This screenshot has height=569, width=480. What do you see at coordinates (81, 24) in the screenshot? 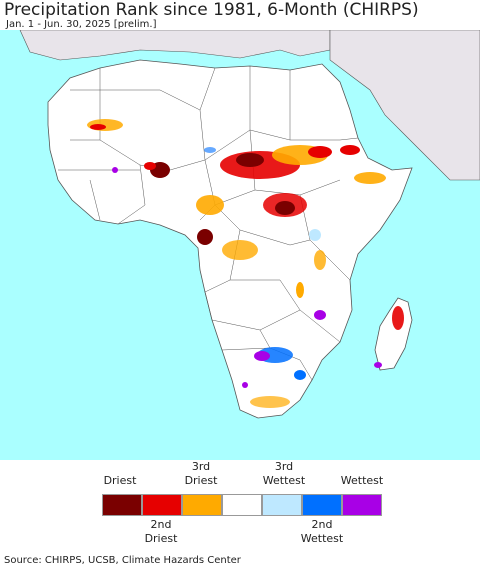
I see `map-subtitle: Jan. 1 - Jun. 30, 2025 [prelim.]` at bounding box center [81, 24].